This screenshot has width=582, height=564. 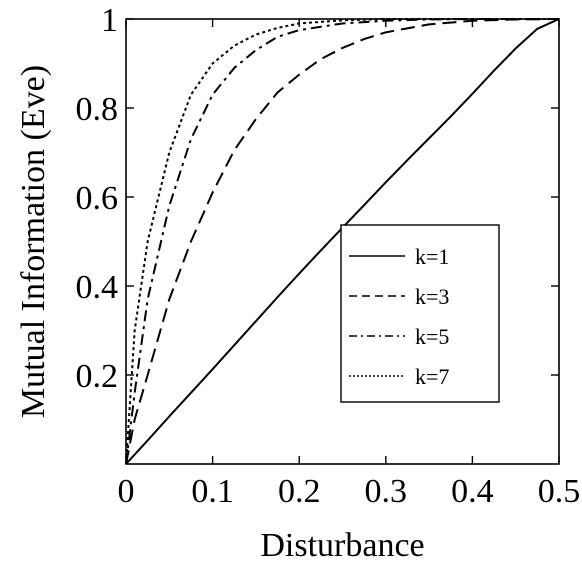 What do you see at coordinates (33, 241) in the screenshot?
I see `y-axis-label: Mutual Information (Eve)` at bounding box center [33, 241].